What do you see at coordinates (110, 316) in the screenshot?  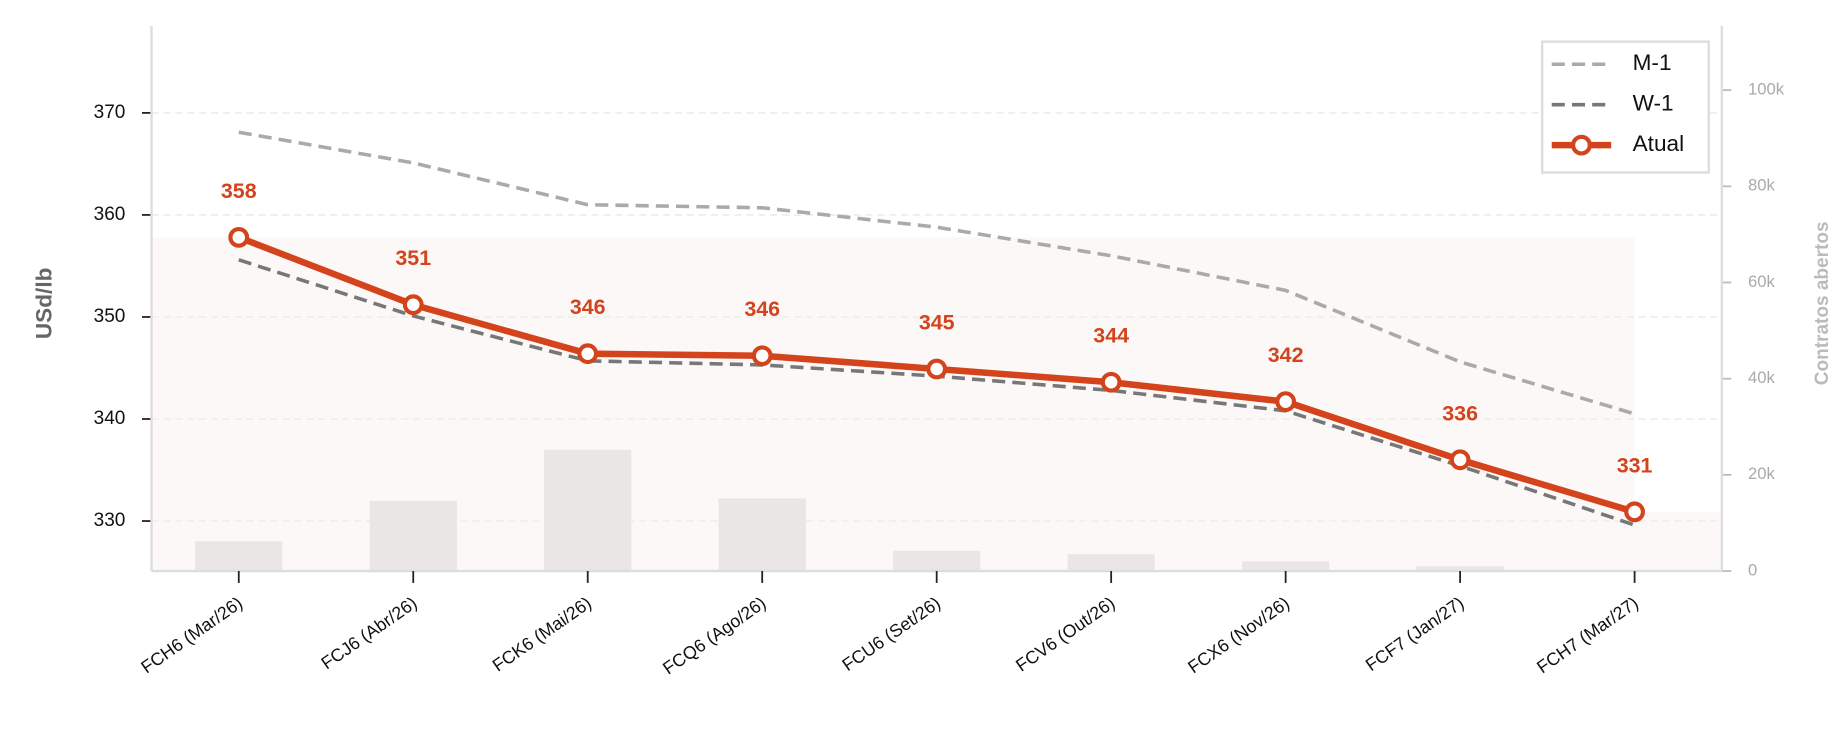 I see `y-tick-label: 350` at bounding box center [110, 316].